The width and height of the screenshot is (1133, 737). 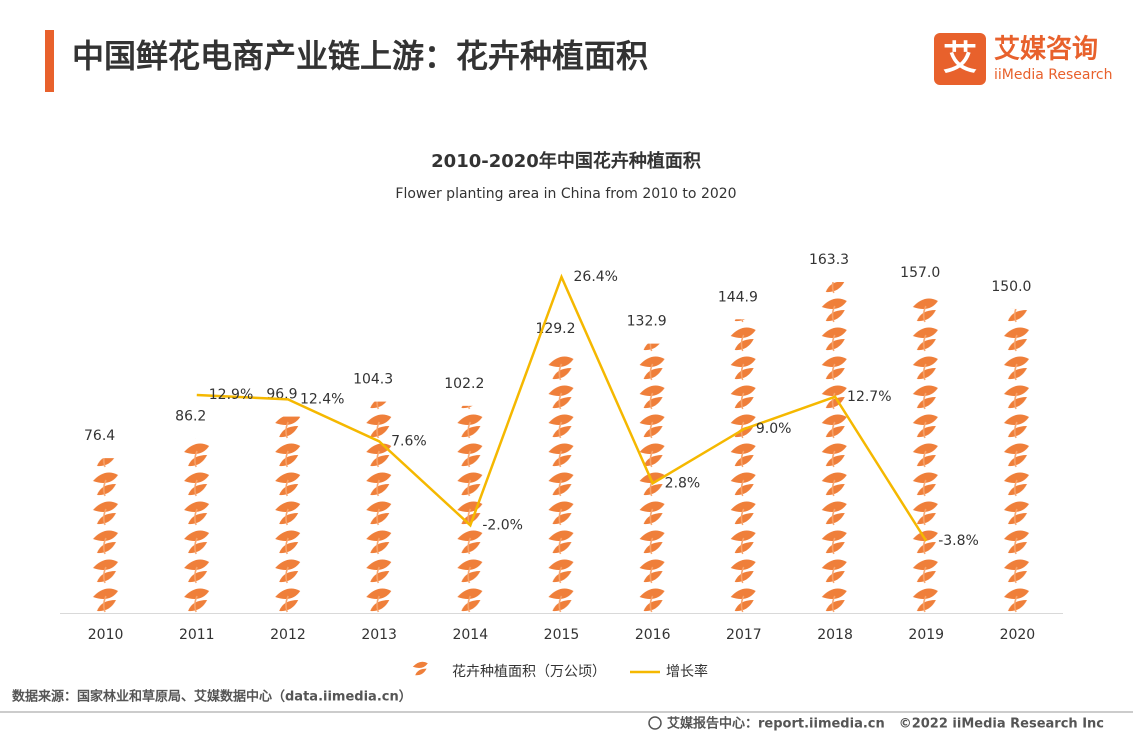 I want to click on logo-mark, so click(x=960, y=59).